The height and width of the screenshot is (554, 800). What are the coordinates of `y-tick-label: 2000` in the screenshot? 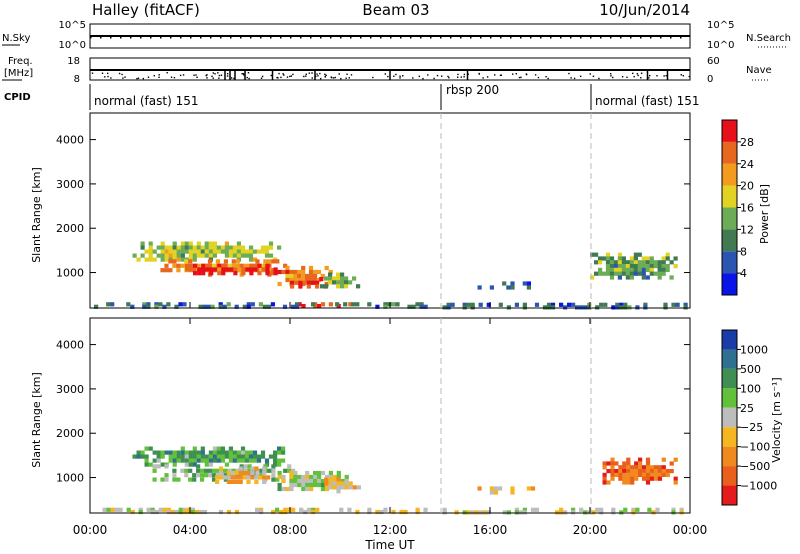 It's located at (70, 228).